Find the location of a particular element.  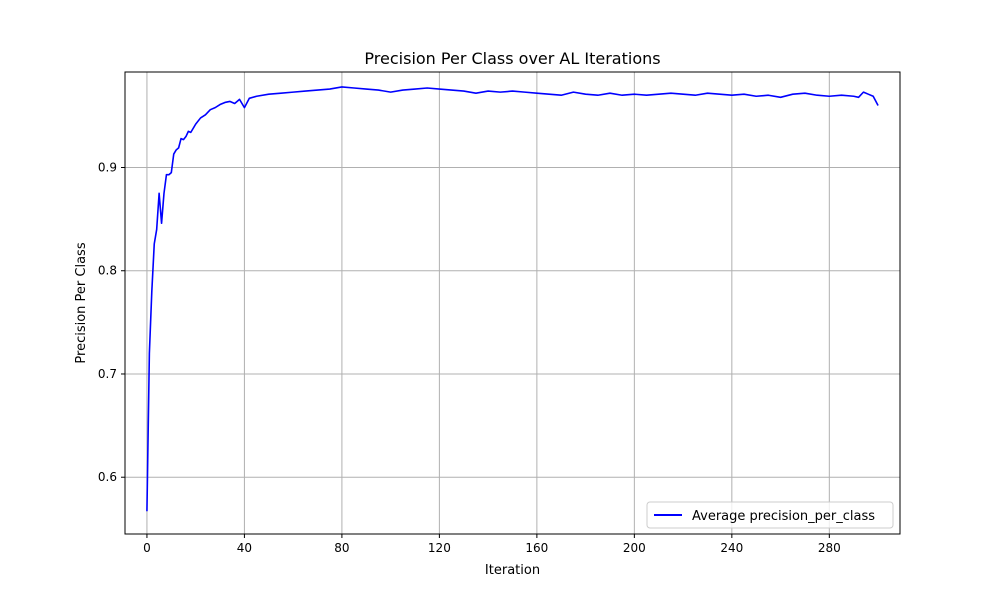

legend: Average precision_per_class is located at coordinates (770, 515).